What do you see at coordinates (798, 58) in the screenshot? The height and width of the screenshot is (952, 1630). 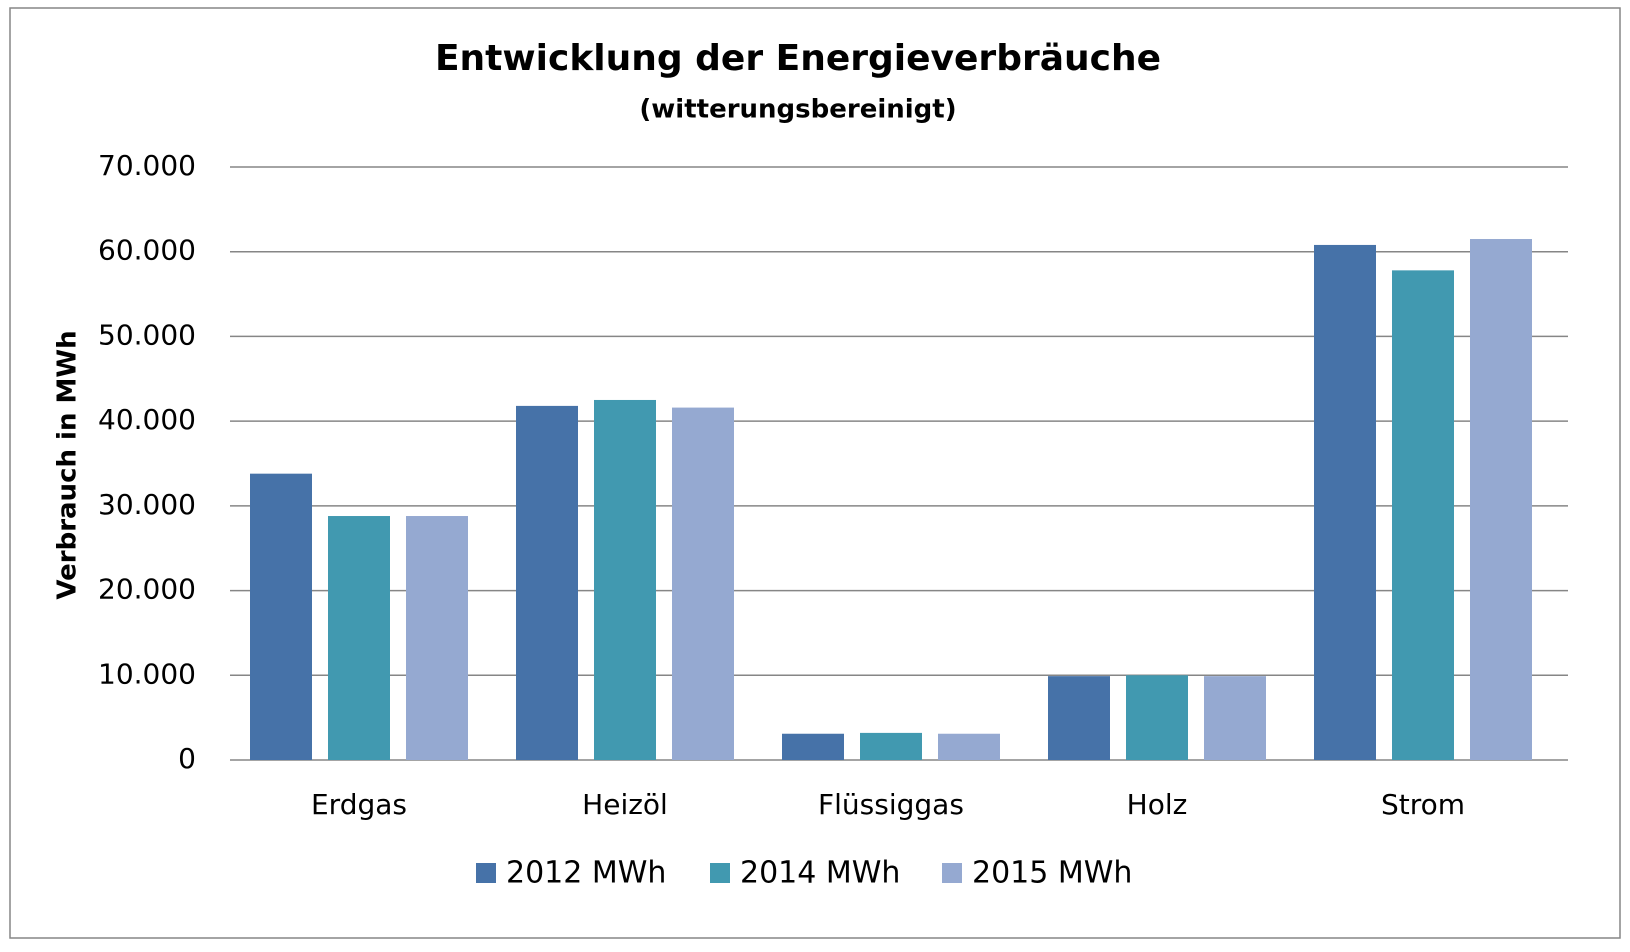 I see `chart-title: Entwicklung der Energieverbräuche` at bounding box center [798, 58].